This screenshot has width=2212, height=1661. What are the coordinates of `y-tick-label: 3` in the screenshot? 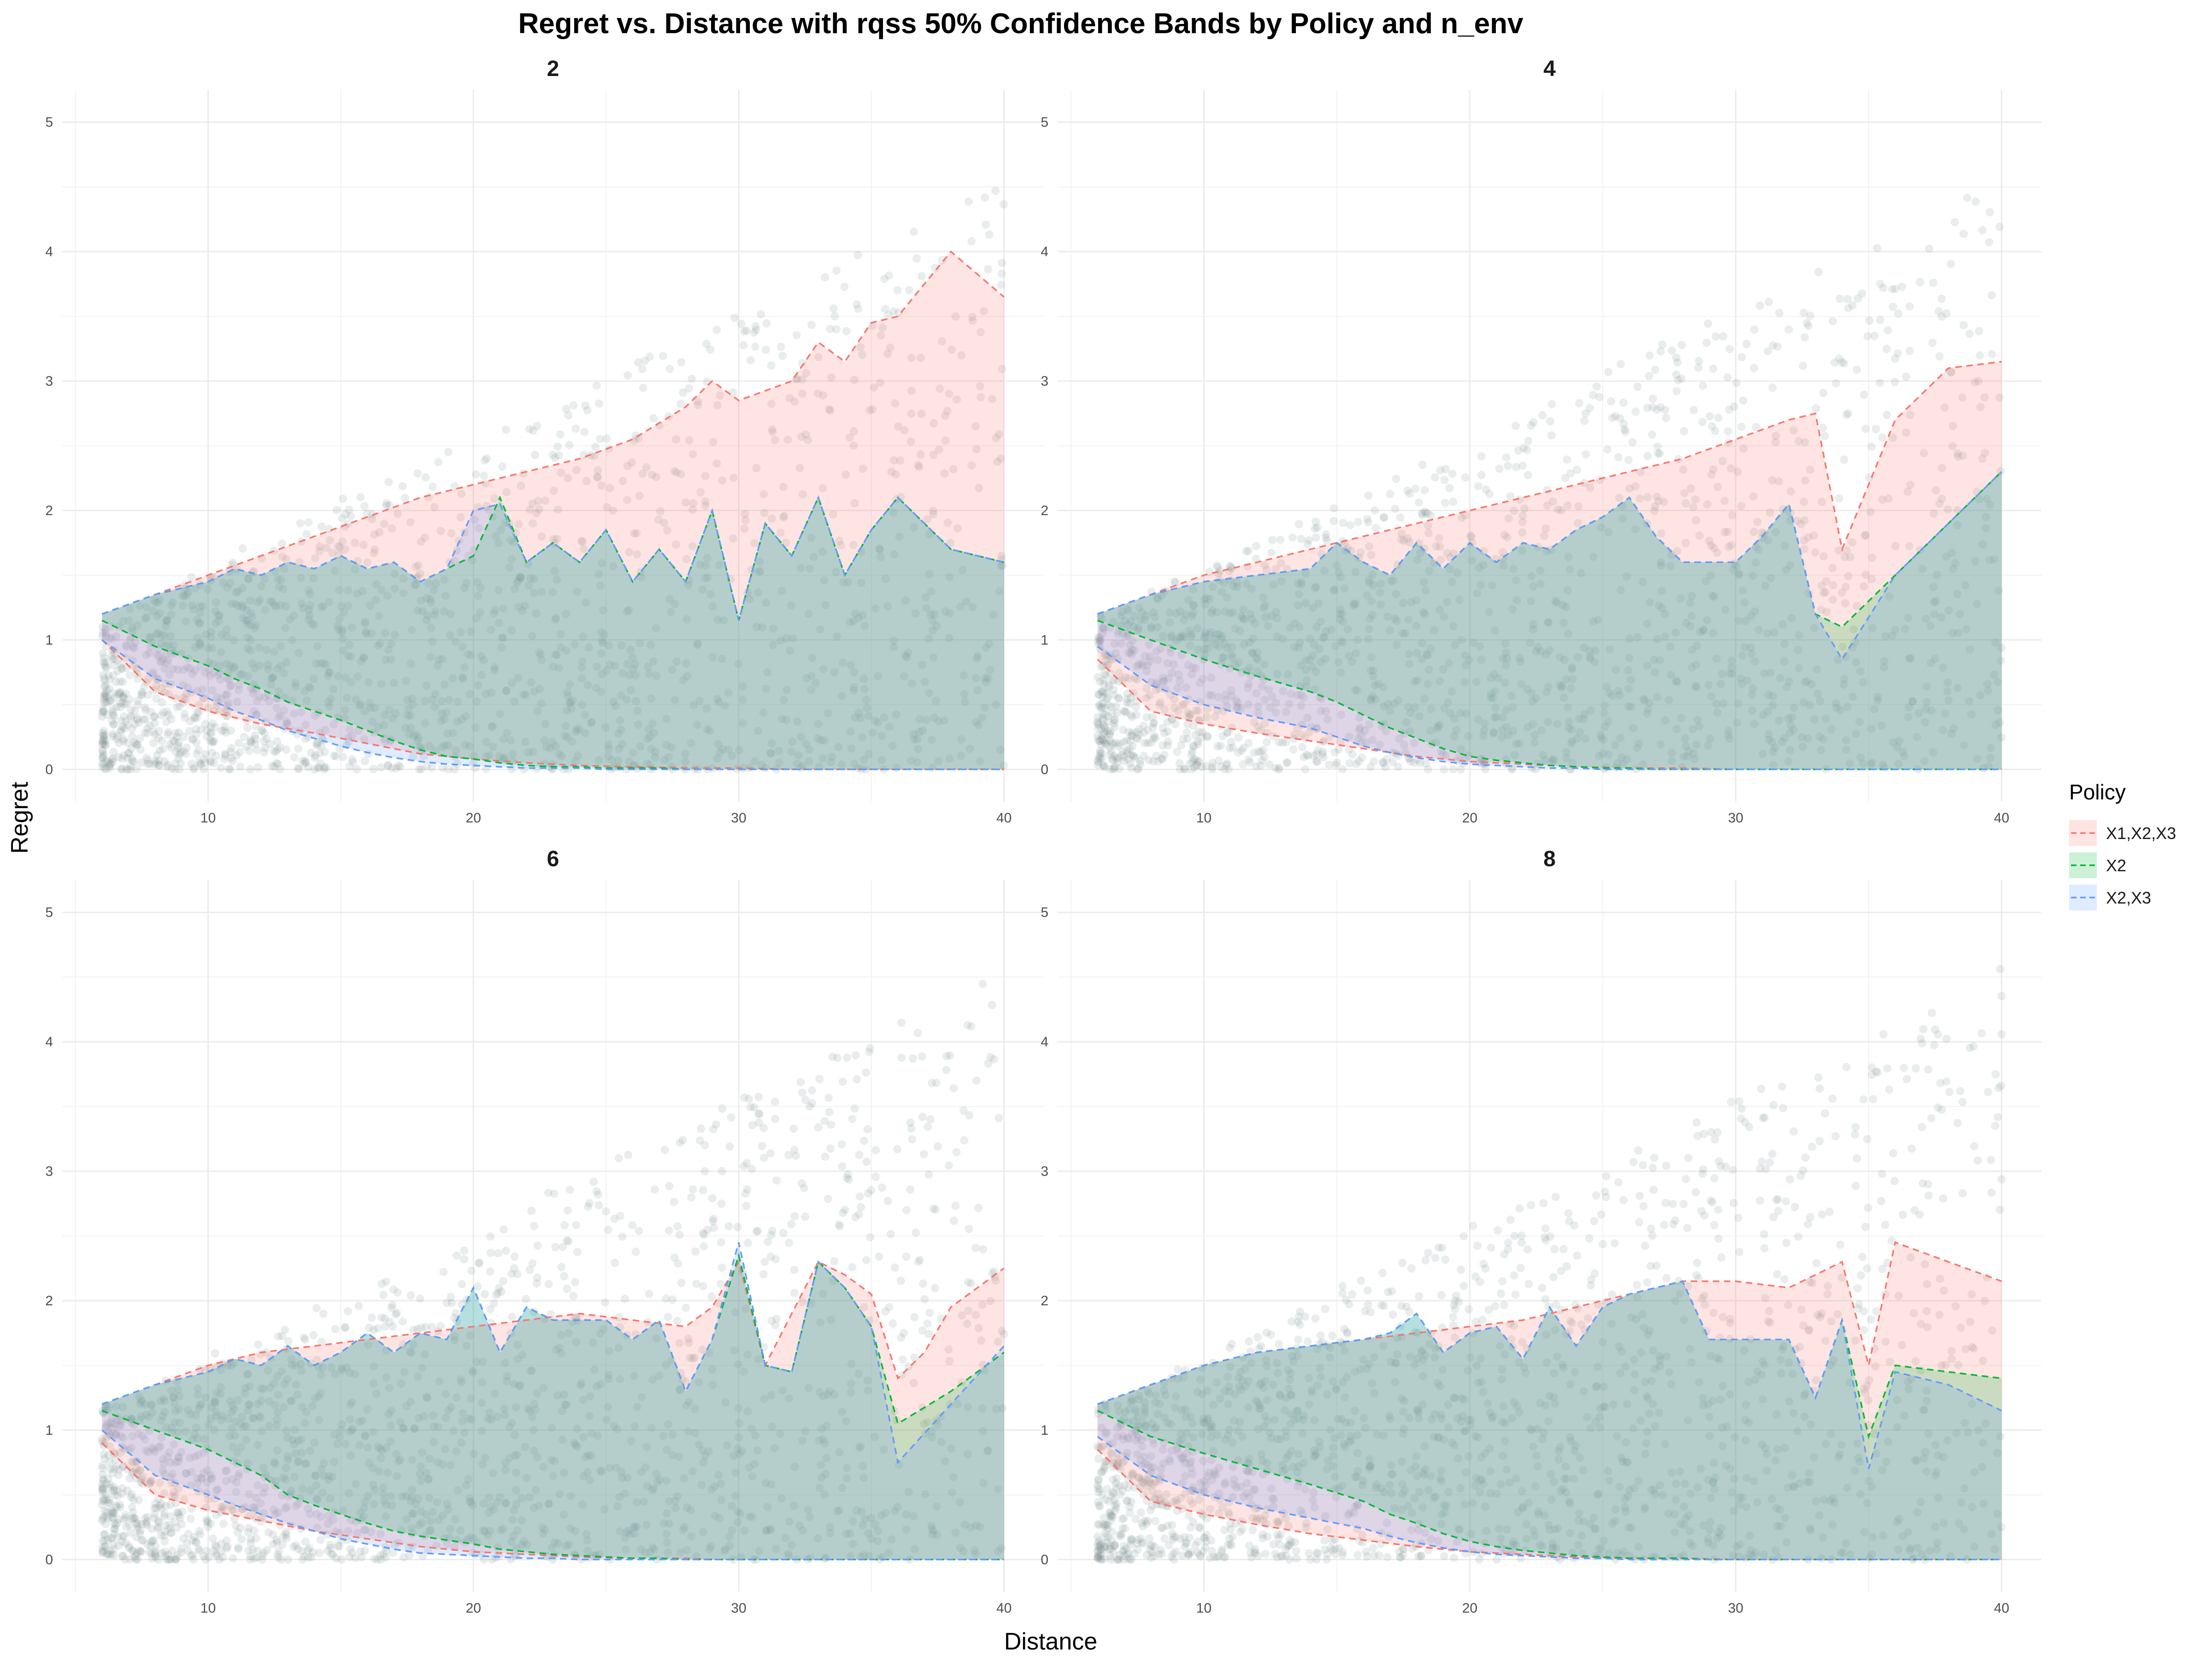 It's located at (49, 1171).